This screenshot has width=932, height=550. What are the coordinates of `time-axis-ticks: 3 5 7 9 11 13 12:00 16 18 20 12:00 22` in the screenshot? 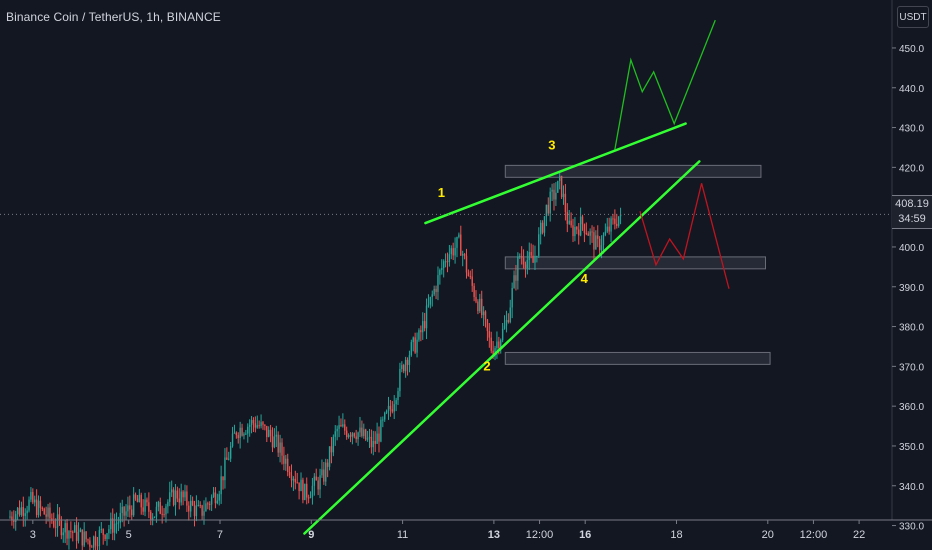 It's located at (447, 530).